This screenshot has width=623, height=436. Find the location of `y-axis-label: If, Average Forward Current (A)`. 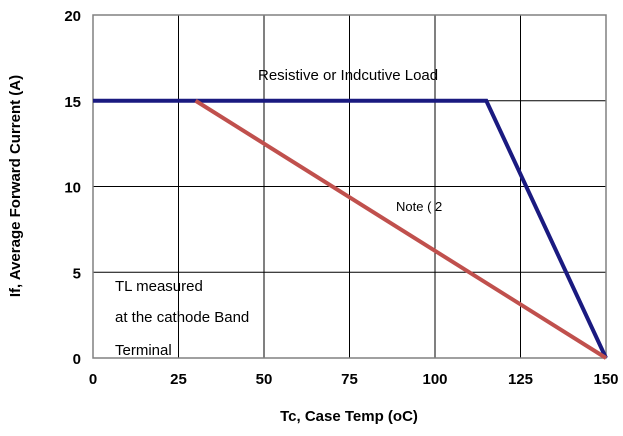

y-axis-label: If, Average Forward Current (A) is located at coordinates (15, 186).